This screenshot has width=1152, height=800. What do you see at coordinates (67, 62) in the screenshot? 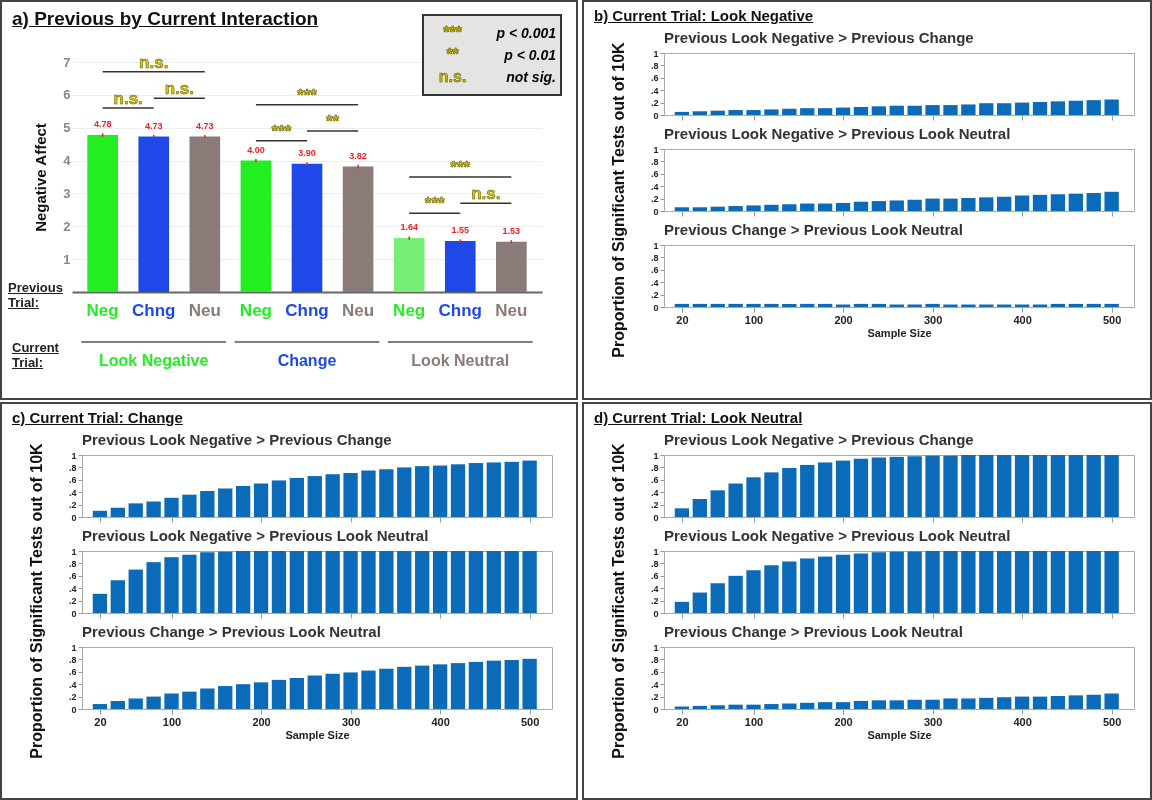
I see `y-tick-label: 7` at bounding box center [67, 62].